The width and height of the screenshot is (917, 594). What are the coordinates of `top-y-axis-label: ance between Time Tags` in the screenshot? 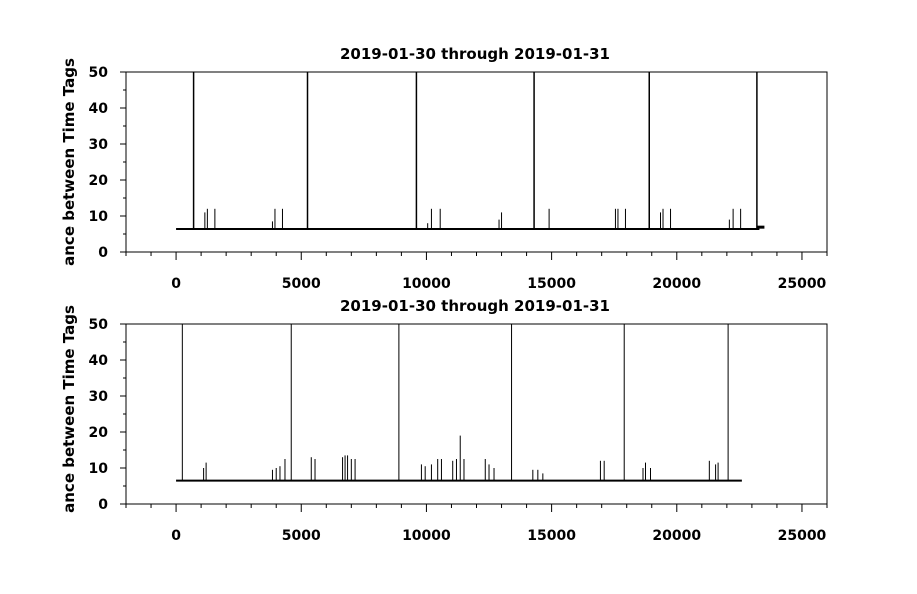 It's located at (69, 162).